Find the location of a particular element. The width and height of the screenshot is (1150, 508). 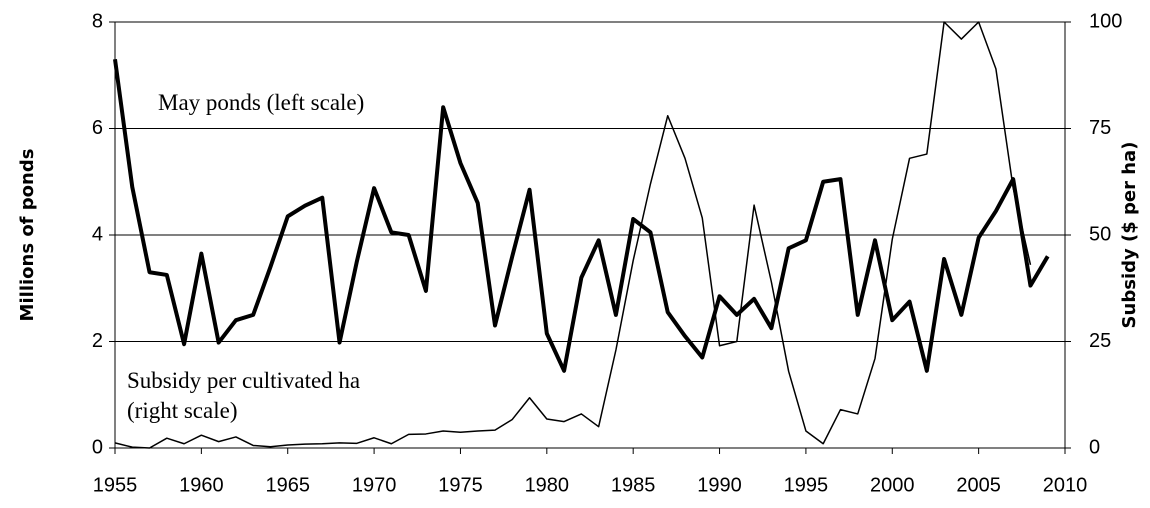

y-tick-label: 0 is located at coordinates (97, 447).